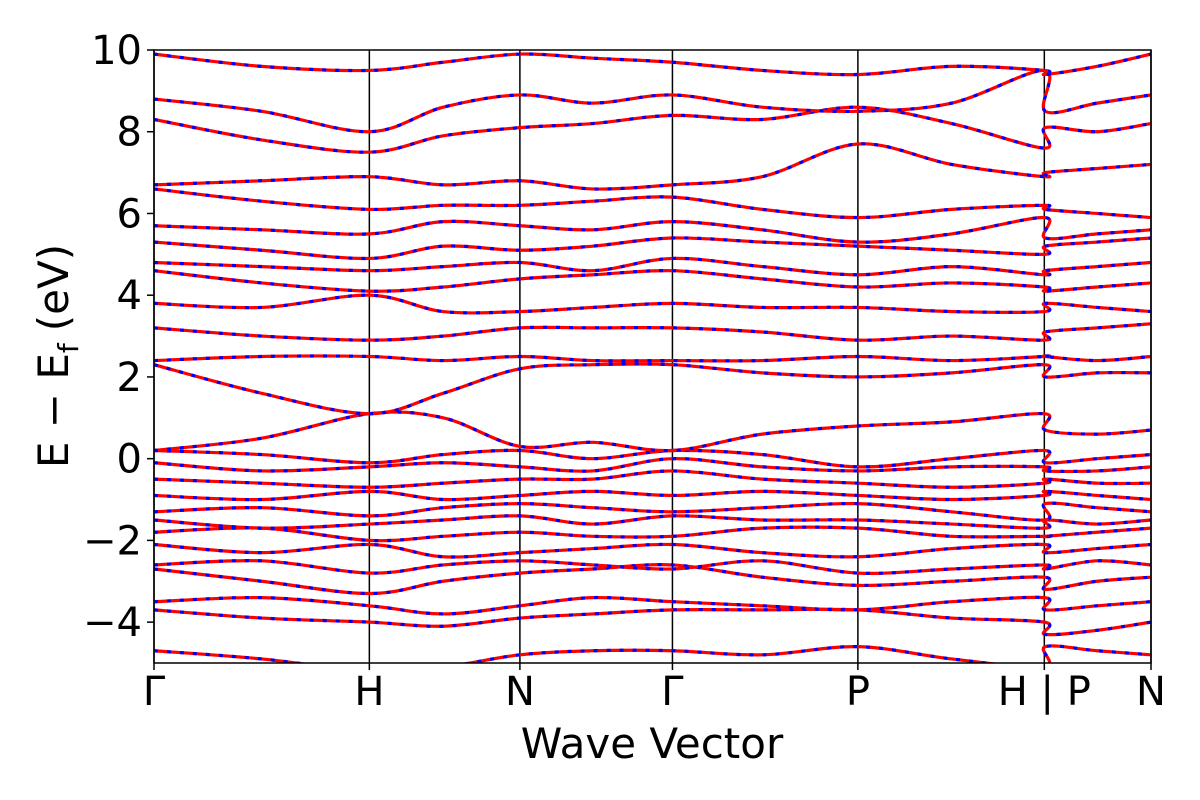  What do you see at coordinates (116, 51) in the screenshot?
I see `y-tick-label: 10` at bounding box center [116, 51].